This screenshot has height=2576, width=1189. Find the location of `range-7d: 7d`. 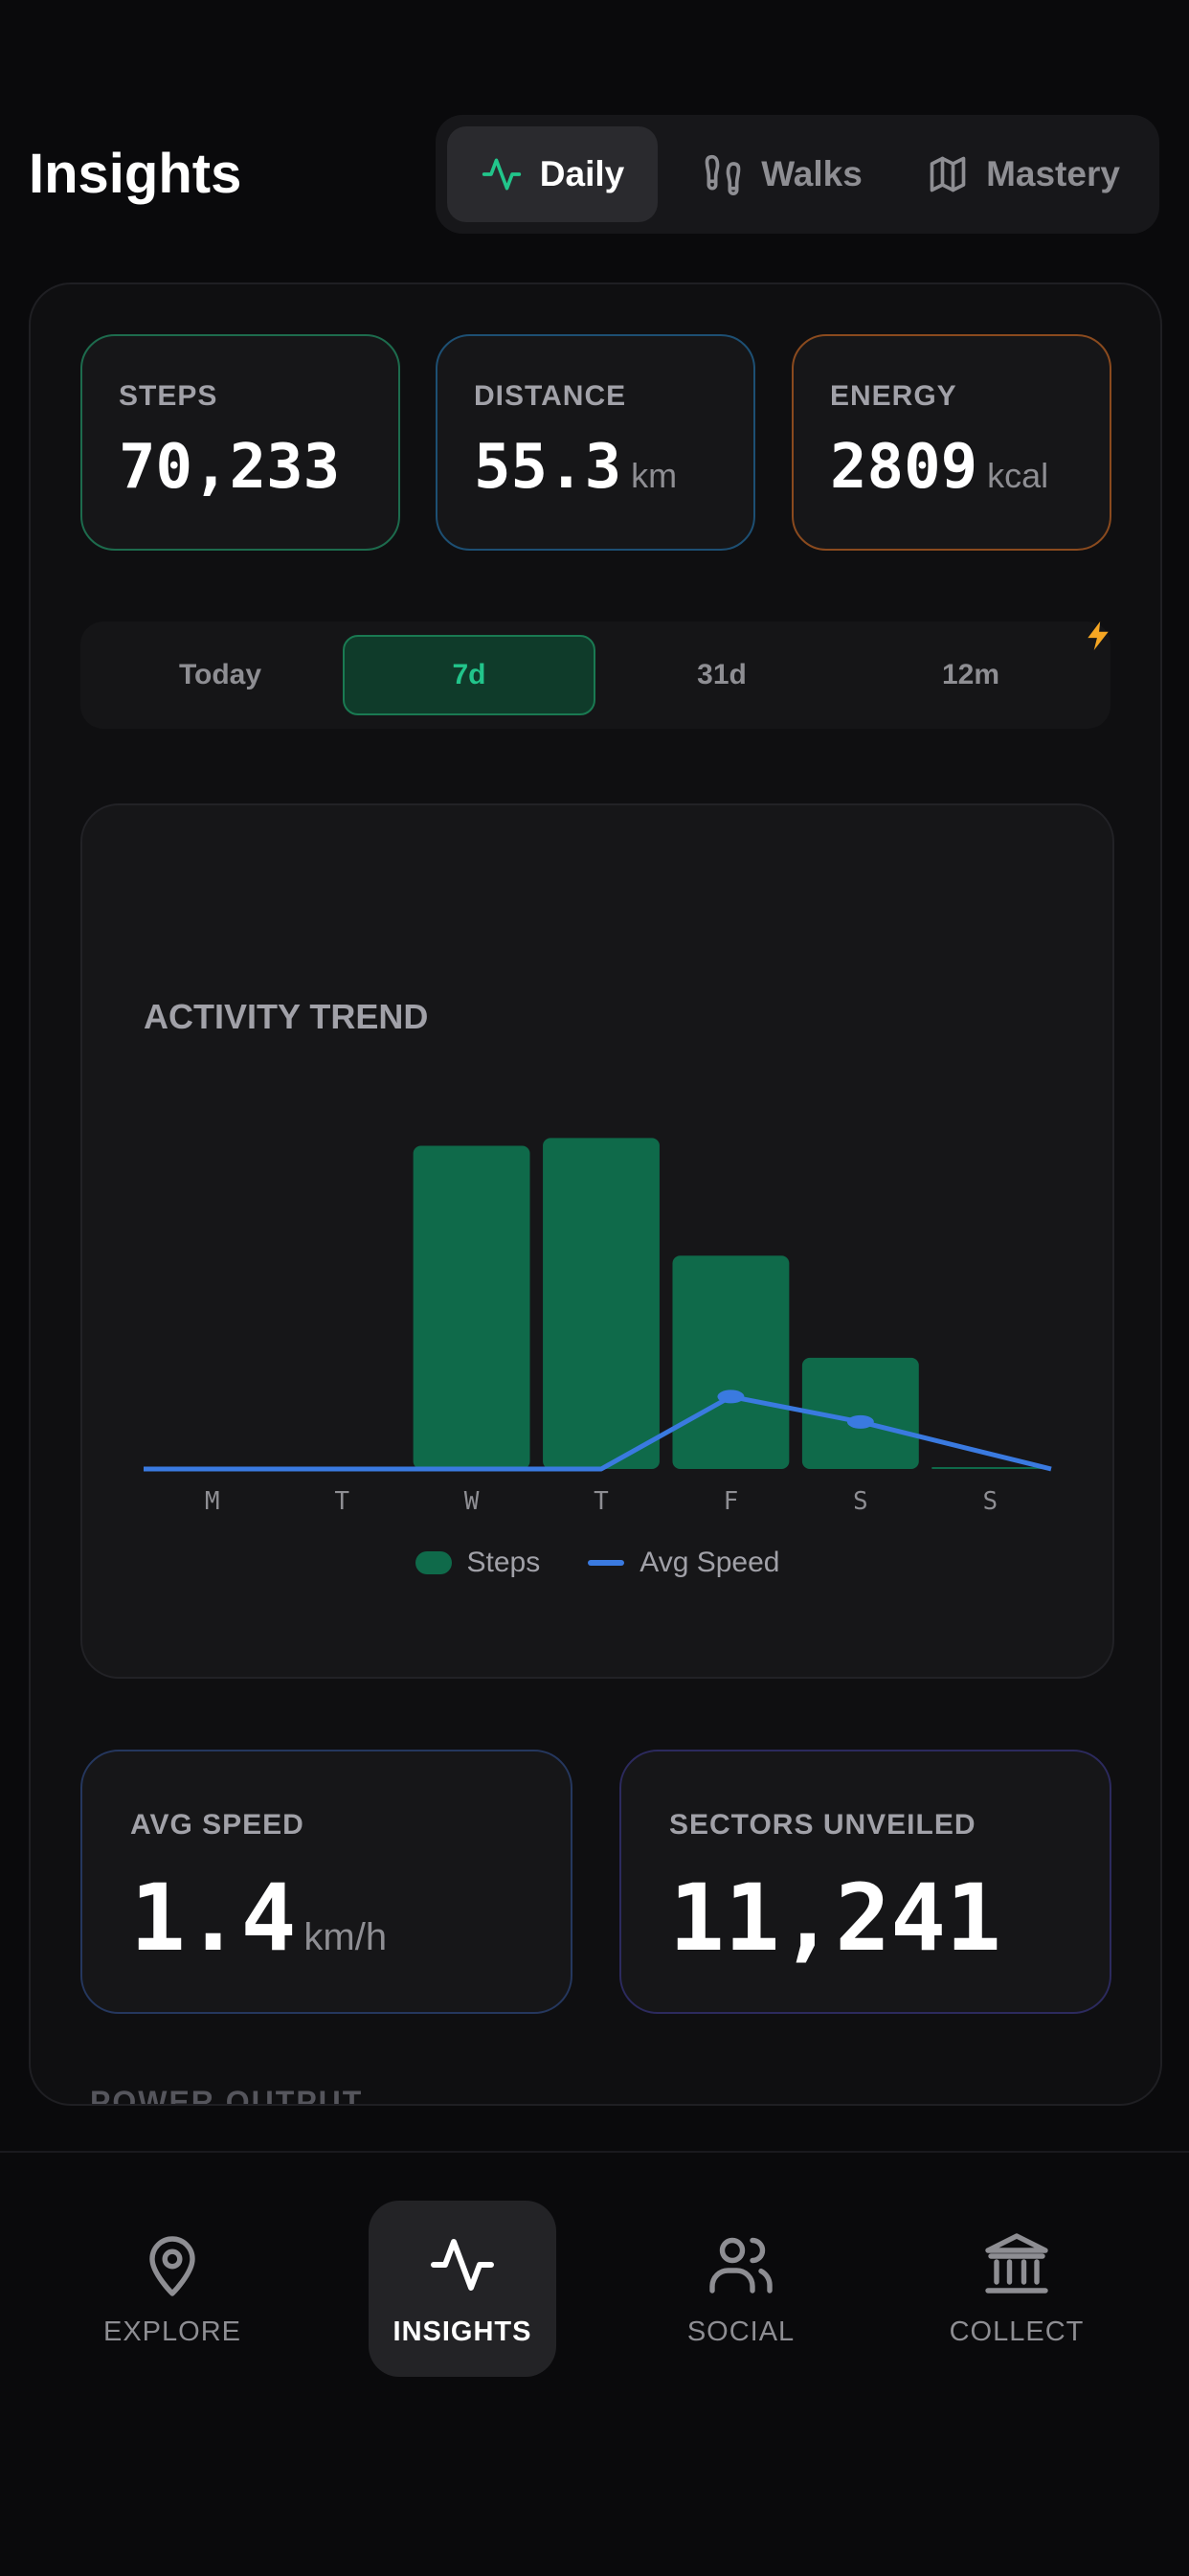

range-7d: 7d is located at coordinates (469, 675).